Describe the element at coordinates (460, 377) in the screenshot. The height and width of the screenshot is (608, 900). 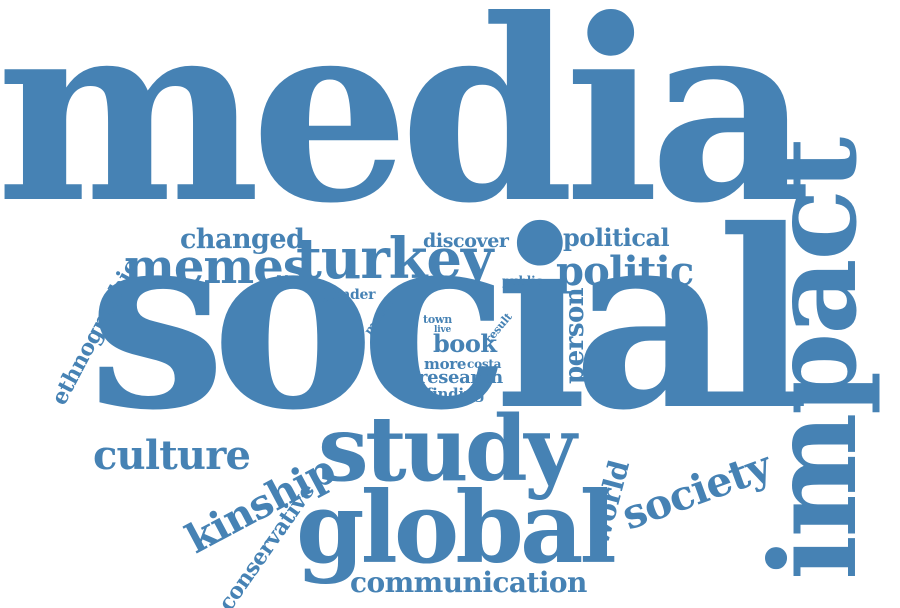
I see `word-research: research` at that location.